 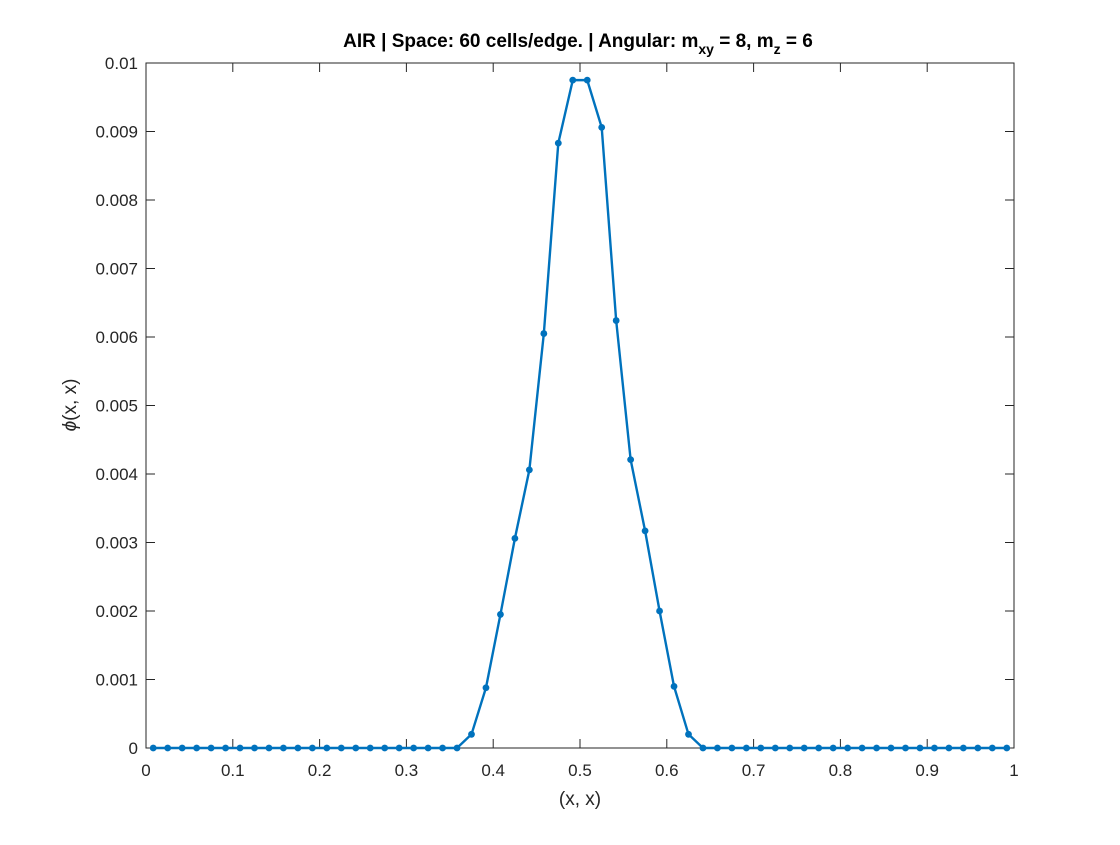 I want to click on x-tick-label: 0.2, so click(x=320, y=770).